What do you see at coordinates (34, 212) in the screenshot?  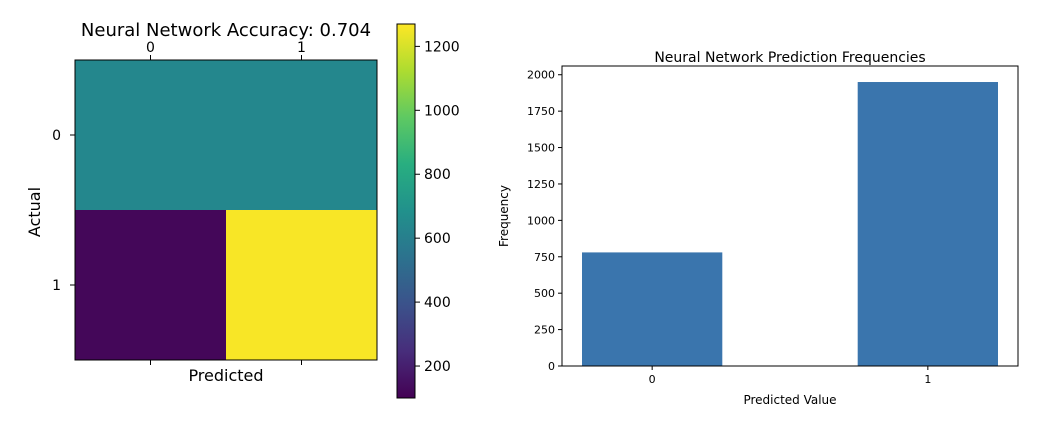 I see `heatmap-ylabel: Actual` at bounding box center [34, 212].